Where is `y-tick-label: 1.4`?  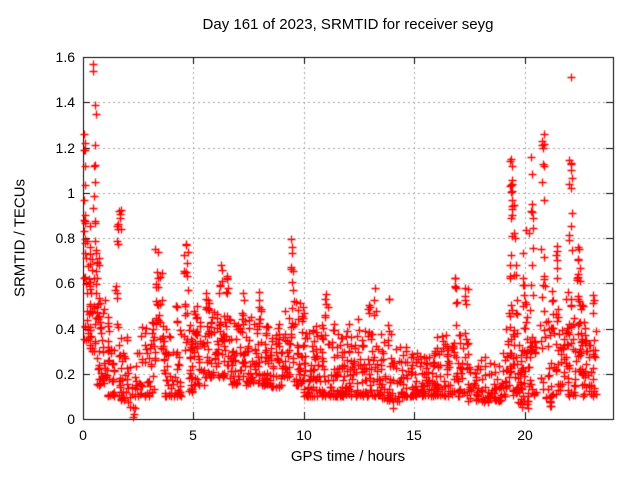
y-tick-label: 1.4 is located at coordinates (65, 102).